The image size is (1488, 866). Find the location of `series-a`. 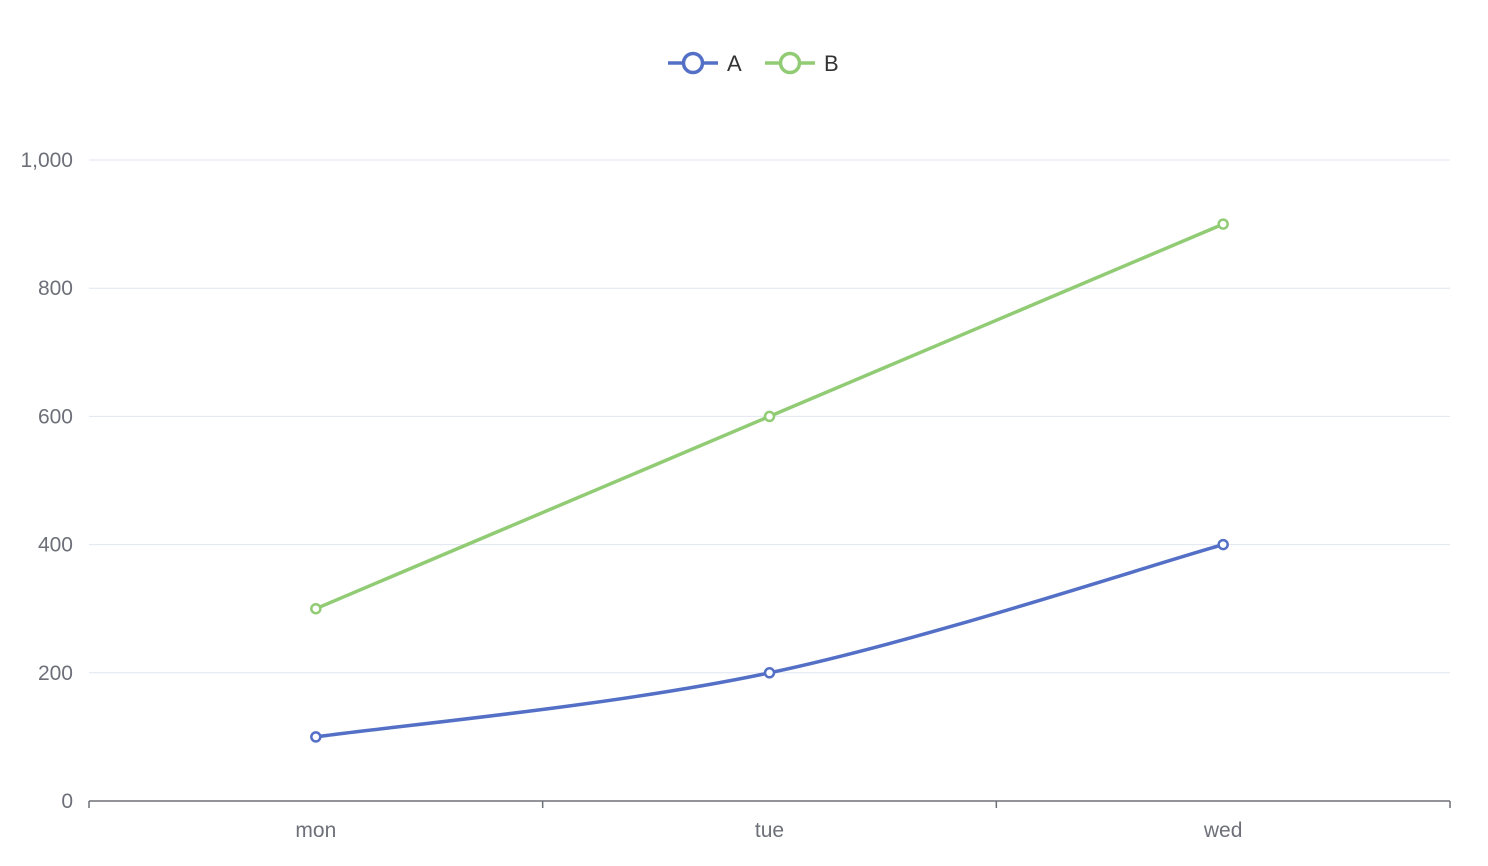

series-a is located at coordinates (769, 640).